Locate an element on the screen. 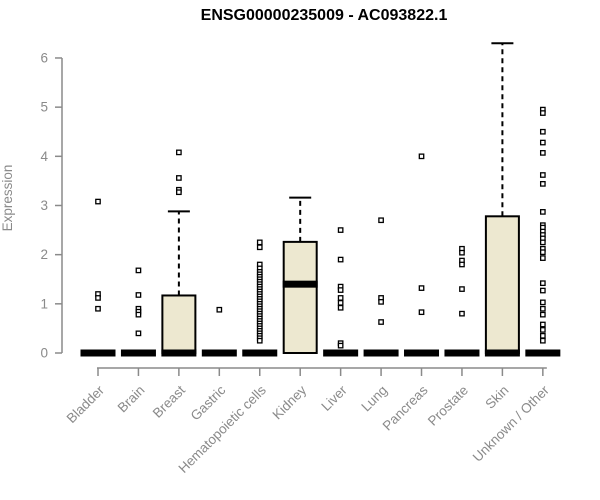 This screenshot has height=500, width=600. y-tick-label: 6 is located at coordinates (44, 57).